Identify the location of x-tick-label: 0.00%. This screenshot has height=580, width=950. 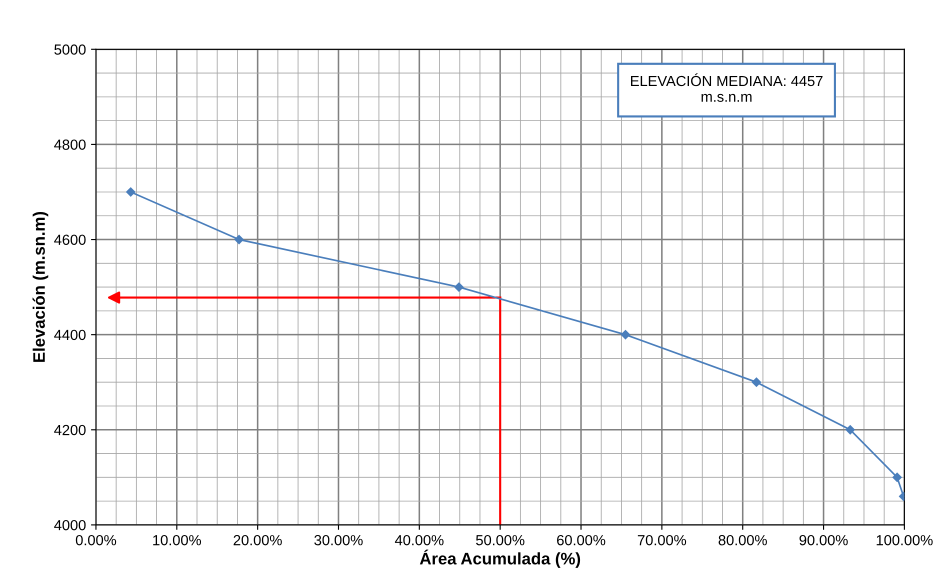
(96, 540).